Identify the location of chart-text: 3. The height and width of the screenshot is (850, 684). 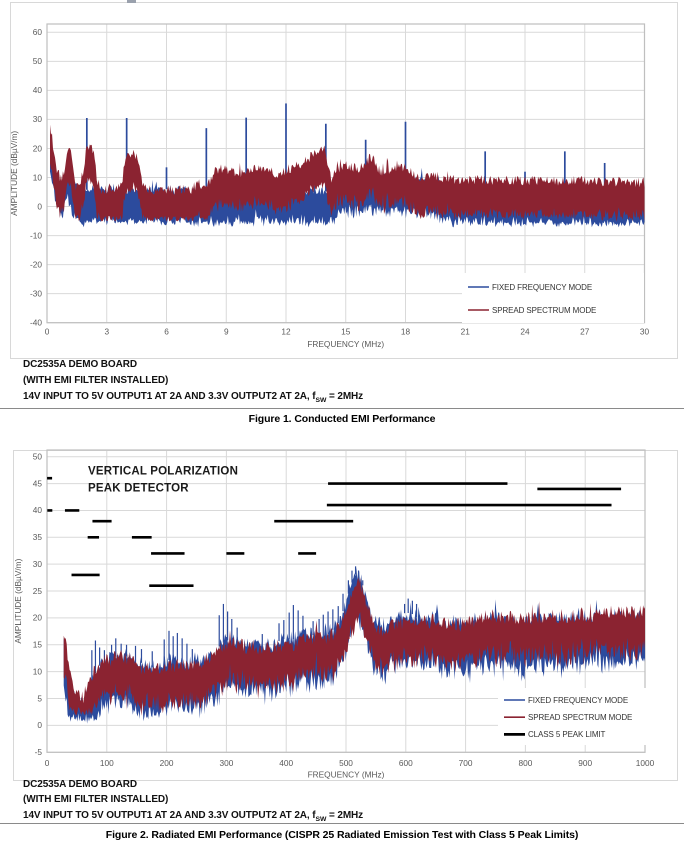
(106, 332).